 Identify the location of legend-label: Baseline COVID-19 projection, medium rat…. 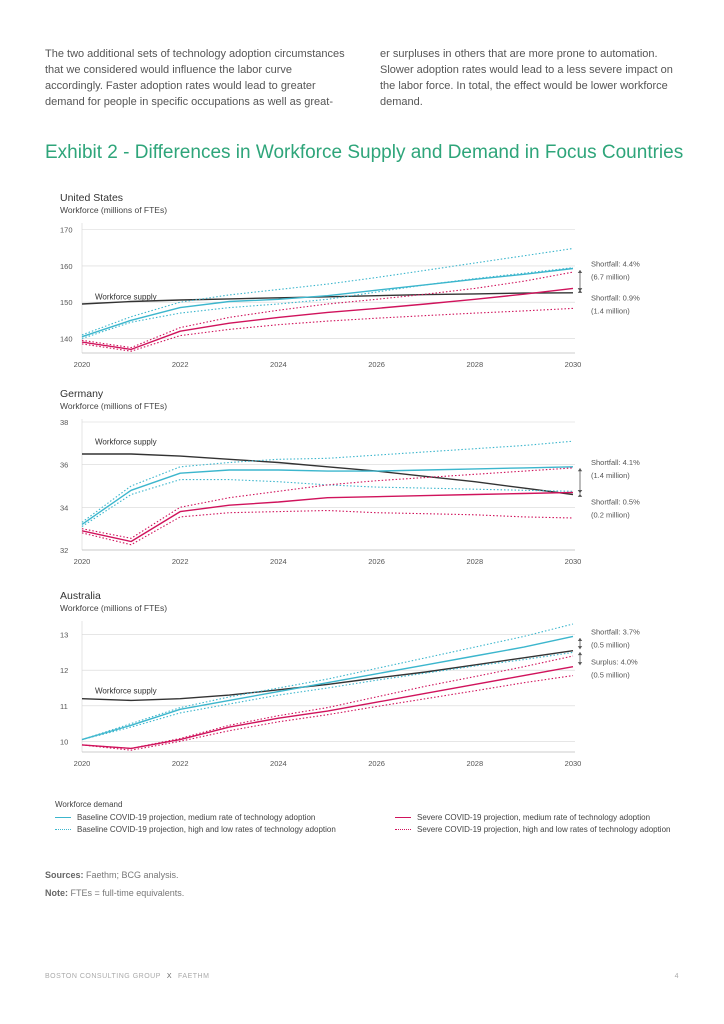
(196, 817).